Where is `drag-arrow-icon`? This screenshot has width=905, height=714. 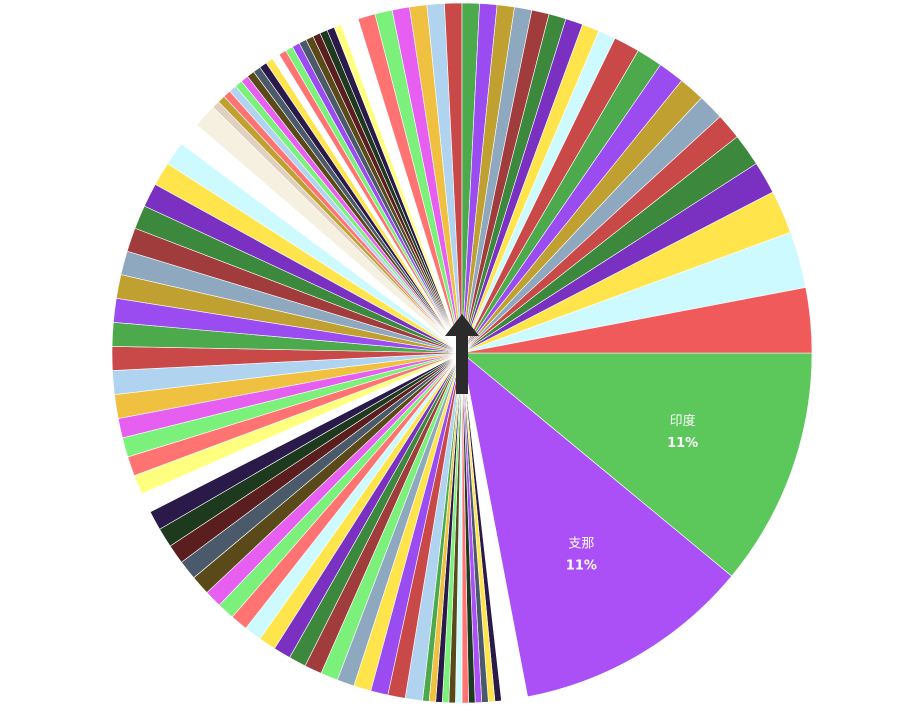 drag-arrow-icon is located at coordinates (462, 354).